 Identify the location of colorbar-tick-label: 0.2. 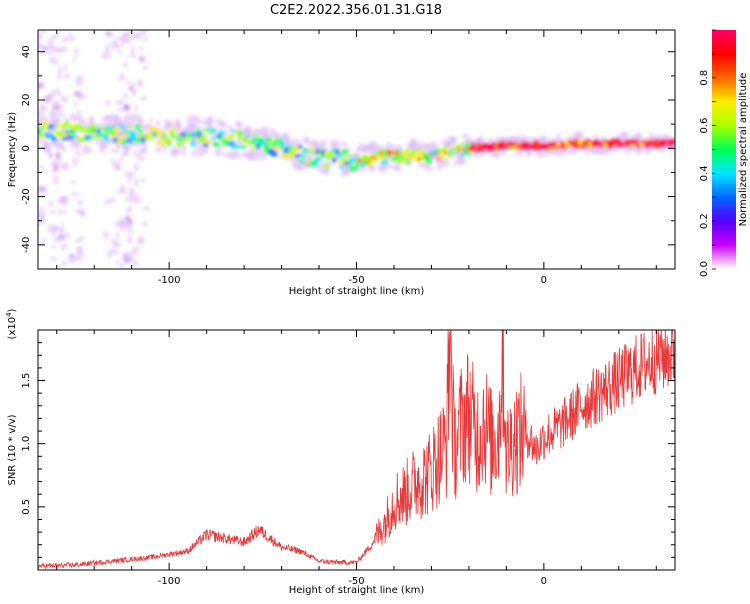
(704, 221).